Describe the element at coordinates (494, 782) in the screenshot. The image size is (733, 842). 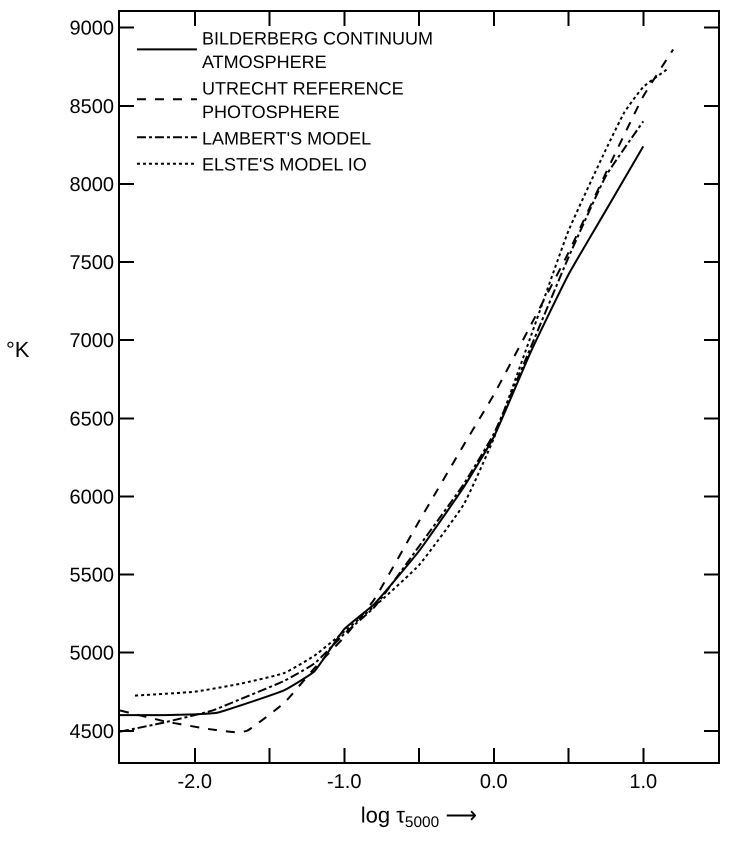
I see `x-tick-label: 0.0` at that location.